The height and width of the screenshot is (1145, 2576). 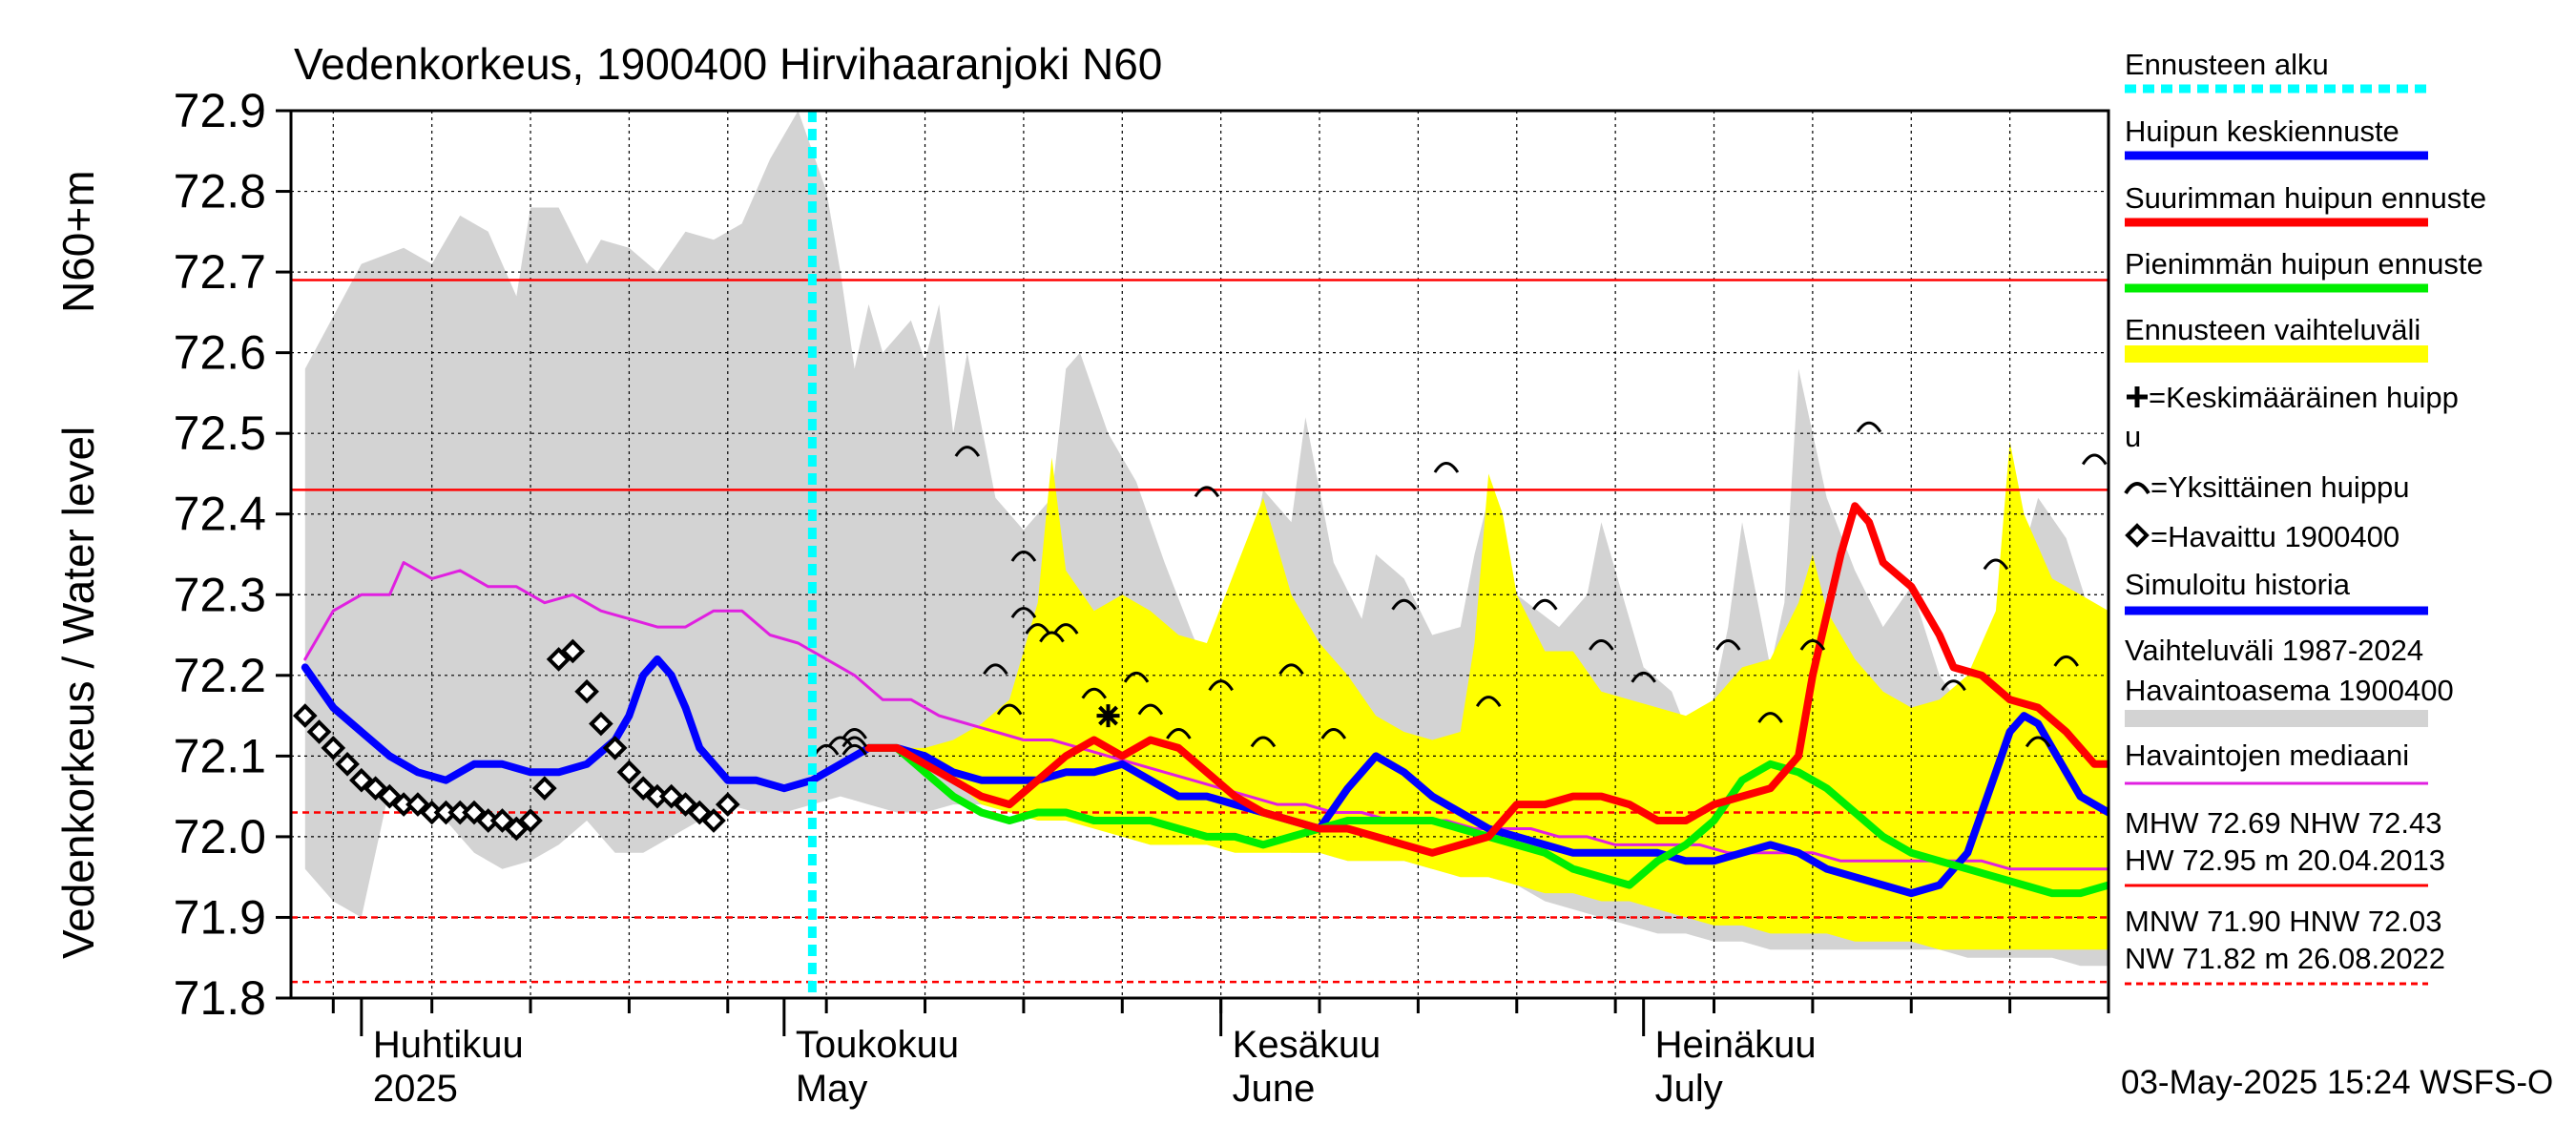 What do you see at coordinates (2133, 436) in the screenshot?
I see `legend-symbol-label: u` at bounding box center [2133, 436].